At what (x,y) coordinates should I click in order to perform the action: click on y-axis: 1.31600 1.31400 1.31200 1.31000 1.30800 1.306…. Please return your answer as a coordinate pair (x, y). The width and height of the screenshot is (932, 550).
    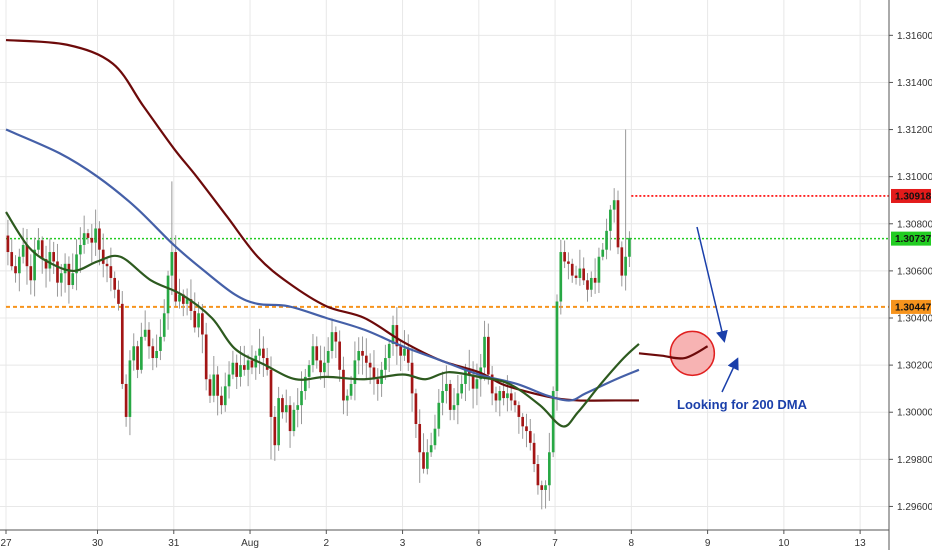
    Looking at the image, I should click on (910, 275).